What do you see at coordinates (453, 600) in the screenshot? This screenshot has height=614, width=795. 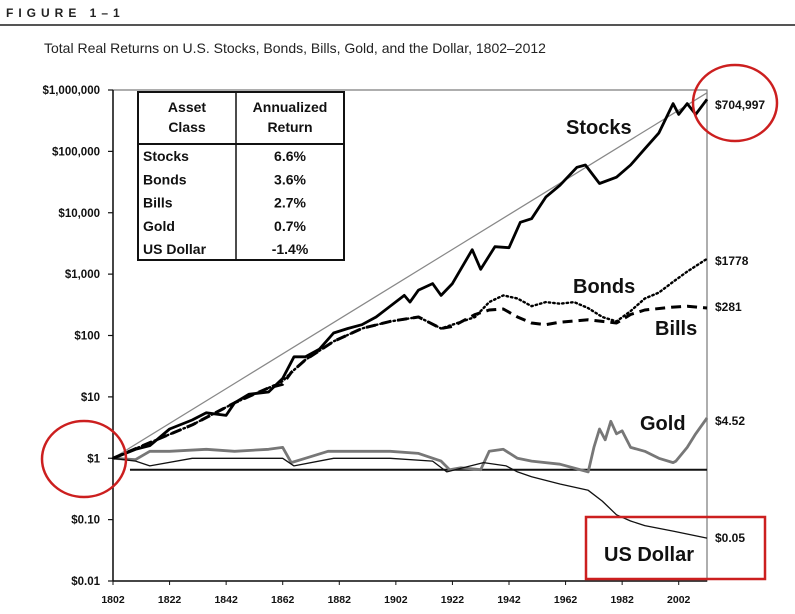 I see `x-tick-label: 1922` at bounding box center [453, 600].